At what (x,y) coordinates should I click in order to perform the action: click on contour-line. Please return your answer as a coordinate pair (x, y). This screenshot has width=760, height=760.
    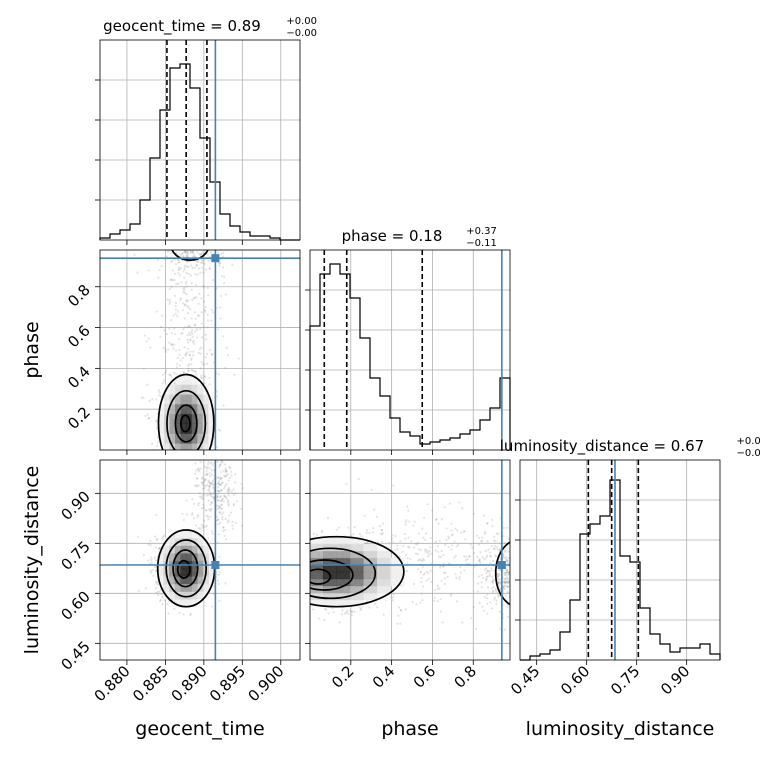
    Looking at the image, I should click on (332, 575).